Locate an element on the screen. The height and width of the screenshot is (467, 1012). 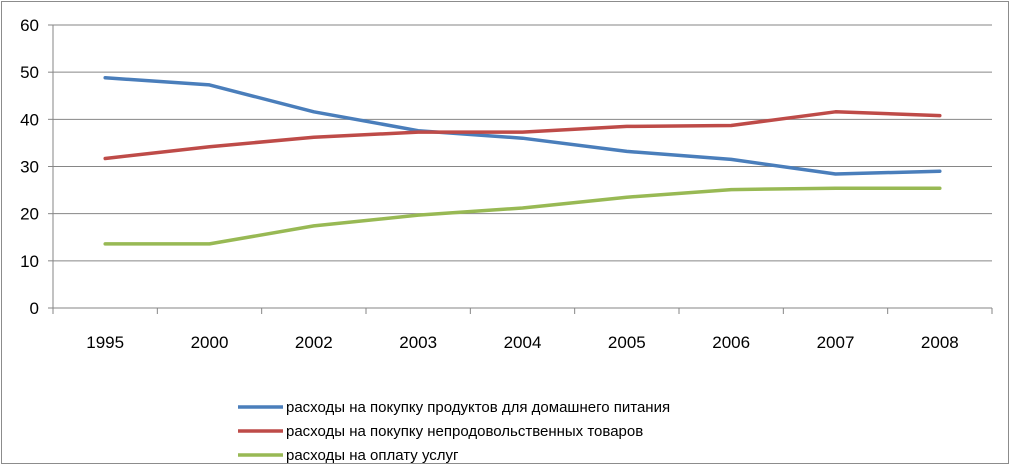
y-tick-label: 40 is located at coordinates (29, 119).